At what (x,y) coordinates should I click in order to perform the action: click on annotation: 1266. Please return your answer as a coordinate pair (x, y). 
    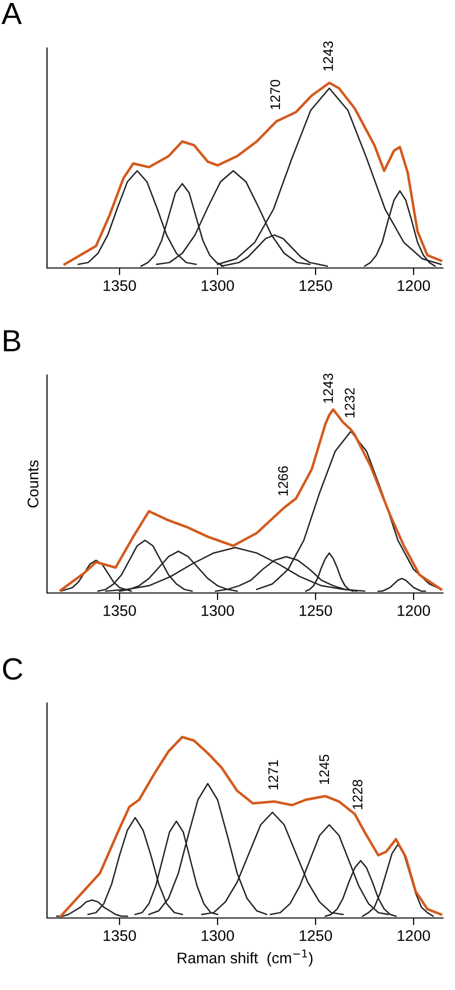
    Looking at the image, I should click on (283, 481).